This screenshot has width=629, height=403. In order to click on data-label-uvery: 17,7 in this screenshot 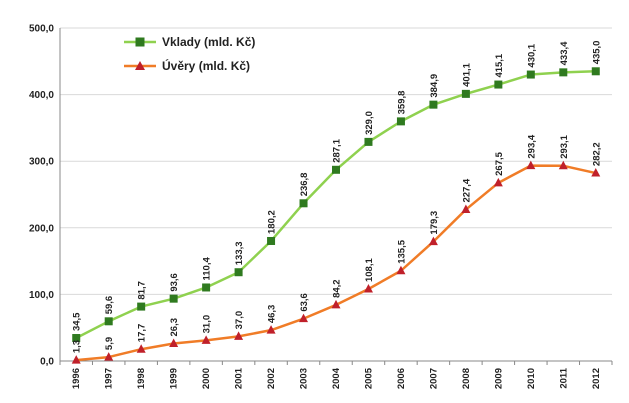, I will do `click(142, 333)`.